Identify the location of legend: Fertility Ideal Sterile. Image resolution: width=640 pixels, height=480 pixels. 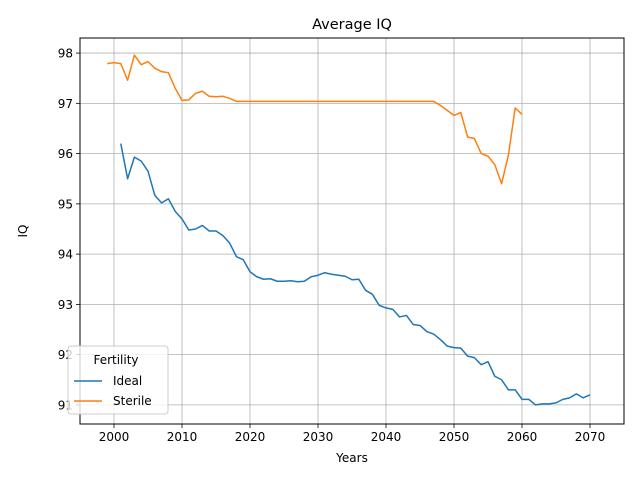
(118, 380).